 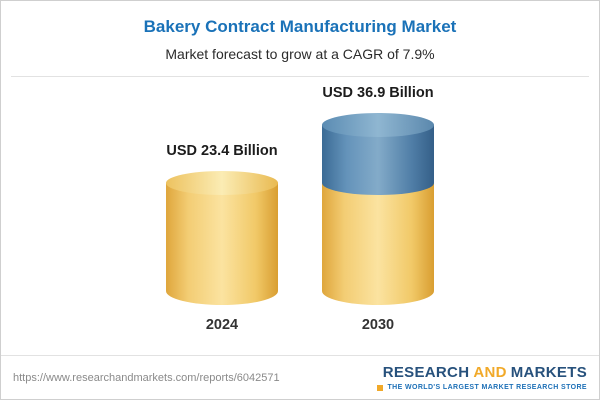 What do you see at coordinates (548, 372) in the screenshot?
I see `logo-word-markets: MARKETS` at bounding box center [548, 372].